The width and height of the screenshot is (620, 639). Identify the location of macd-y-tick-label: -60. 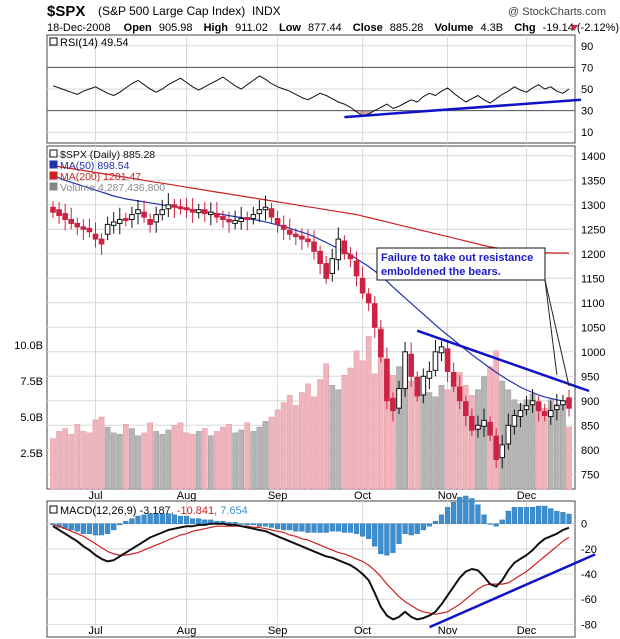
(589, 600).